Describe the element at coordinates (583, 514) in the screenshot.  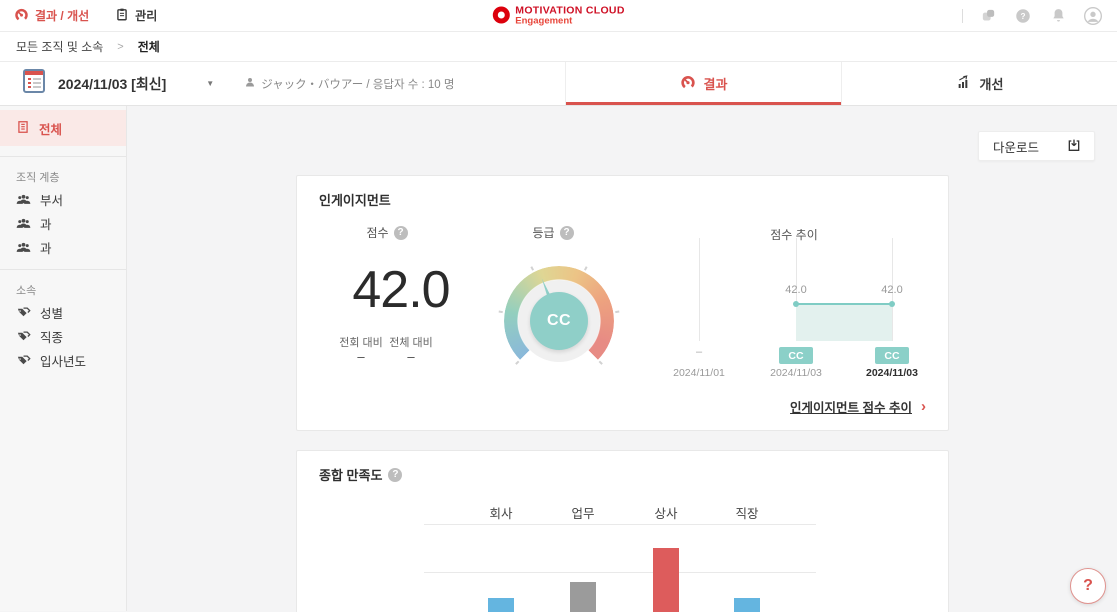
I see `bar-category-label: 업무` at that location.